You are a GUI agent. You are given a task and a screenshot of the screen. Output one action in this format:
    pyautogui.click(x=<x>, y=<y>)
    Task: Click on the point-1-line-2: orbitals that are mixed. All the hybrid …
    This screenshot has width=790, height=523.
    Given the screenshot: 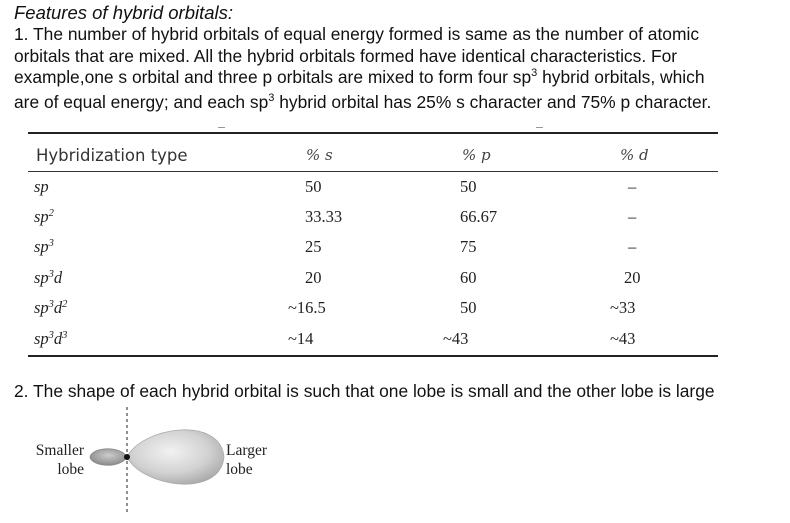 What is the action you would take?
    pyautogui.click(x=346, y=55)
    